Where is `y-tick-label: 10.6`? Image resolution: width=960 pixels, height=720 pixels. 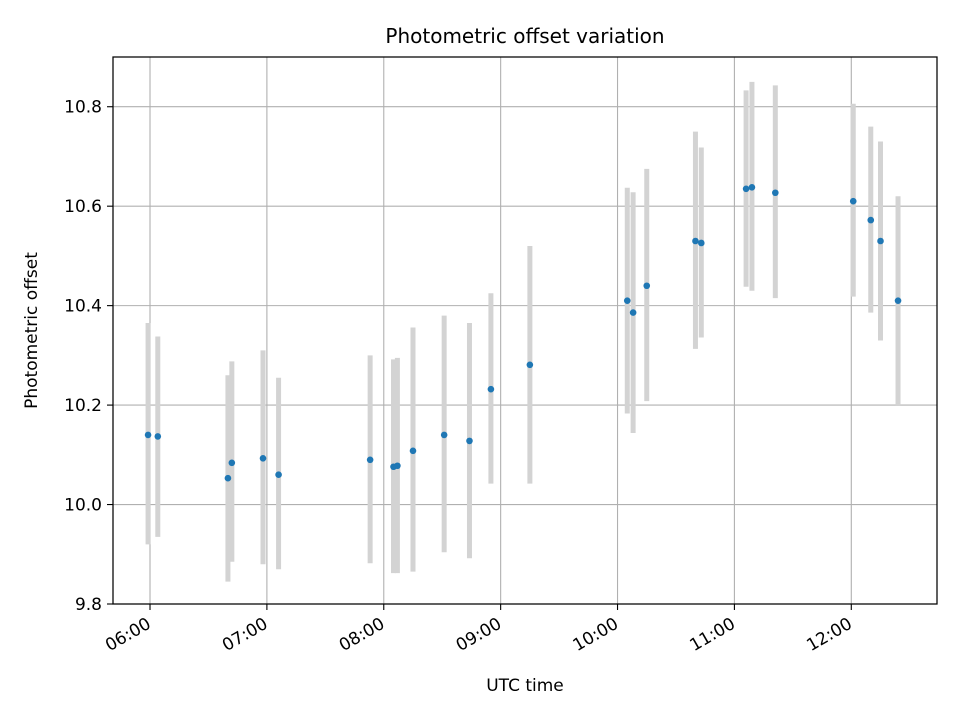
y-tick-label: 10.6 is located at coordinates (83, 207).